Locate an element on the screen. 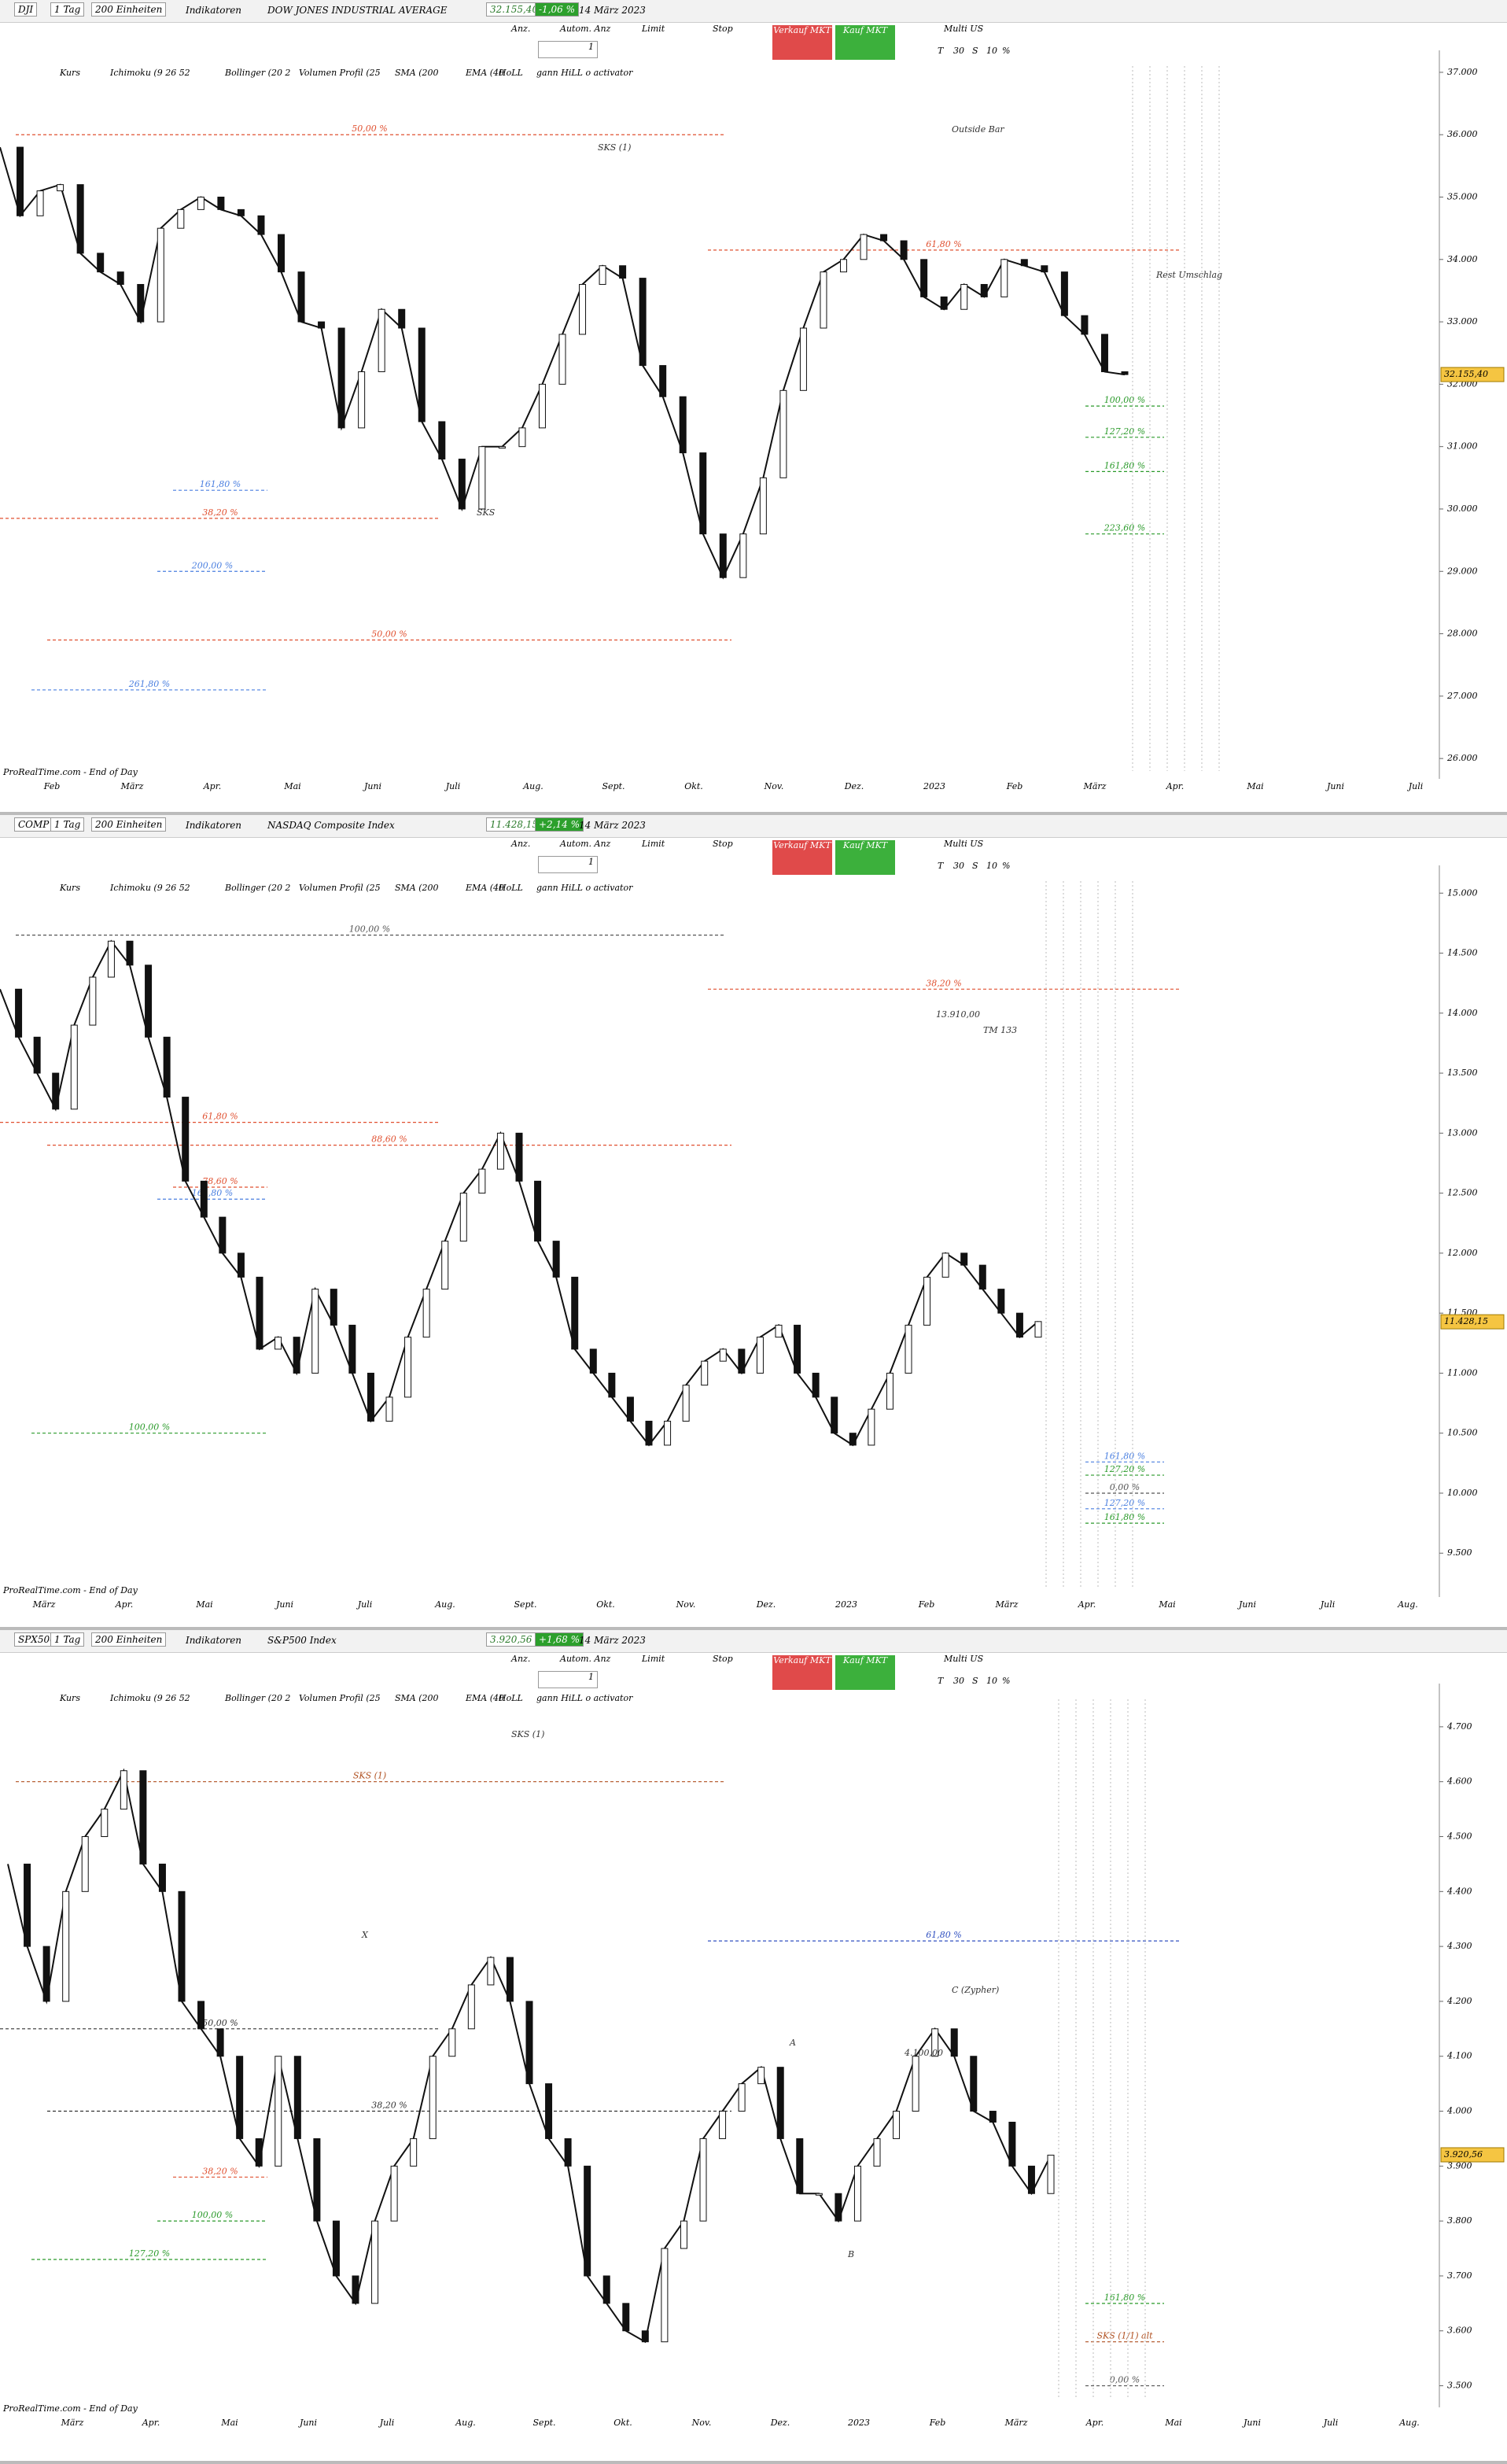 Image resolution: width=1507 pixels, height=2464 pixels. x-tick-label: Feb is located at coordinates (52, 786).